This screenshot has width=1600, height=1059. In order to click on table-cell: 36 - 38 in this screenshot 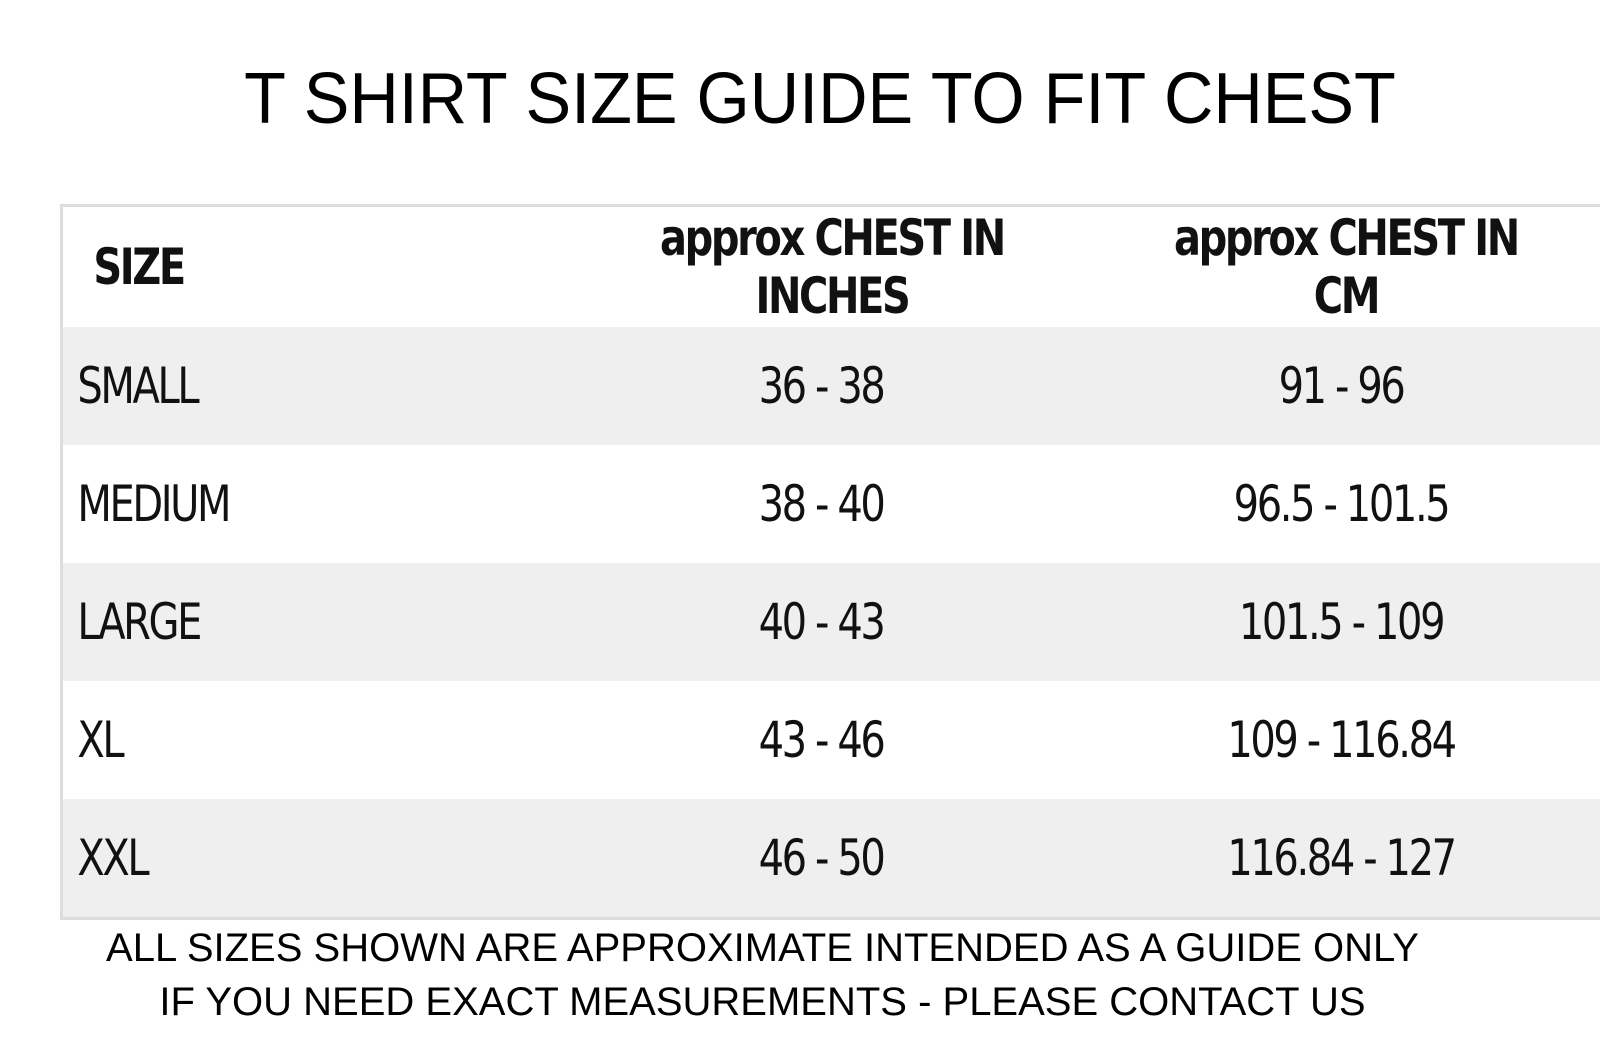, I will do `click(822, 386)`.